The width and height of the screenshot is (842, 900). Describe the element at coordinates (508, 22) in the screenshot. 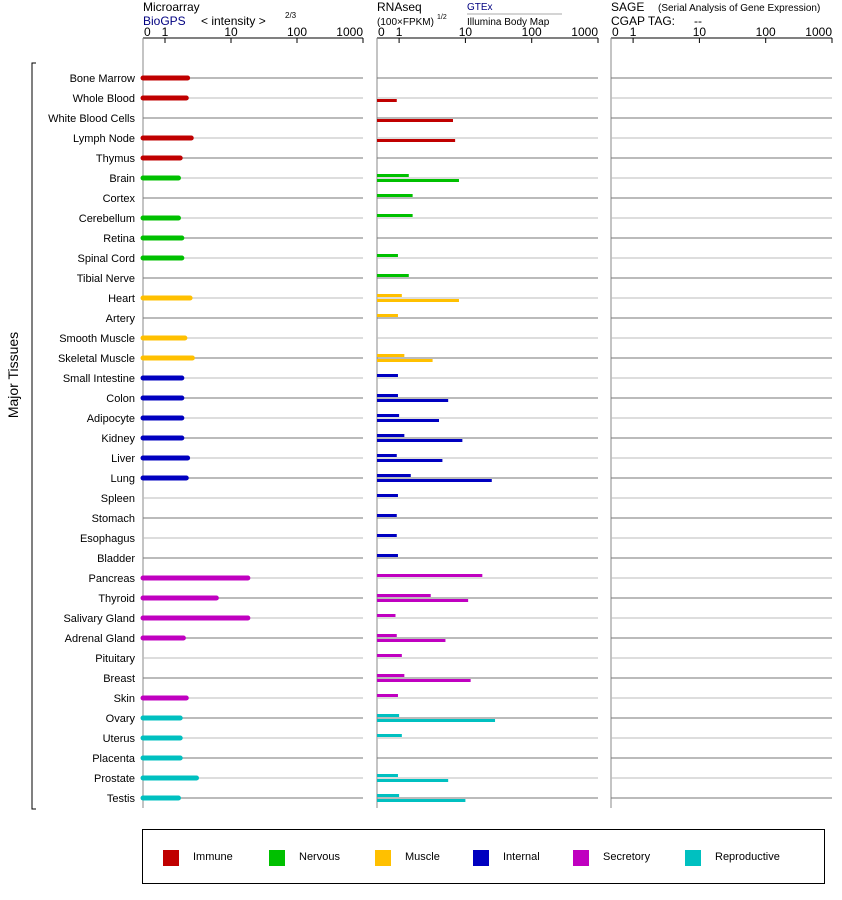

I see `rnaseq-ibm-link: Illumina Body Map` at that location.